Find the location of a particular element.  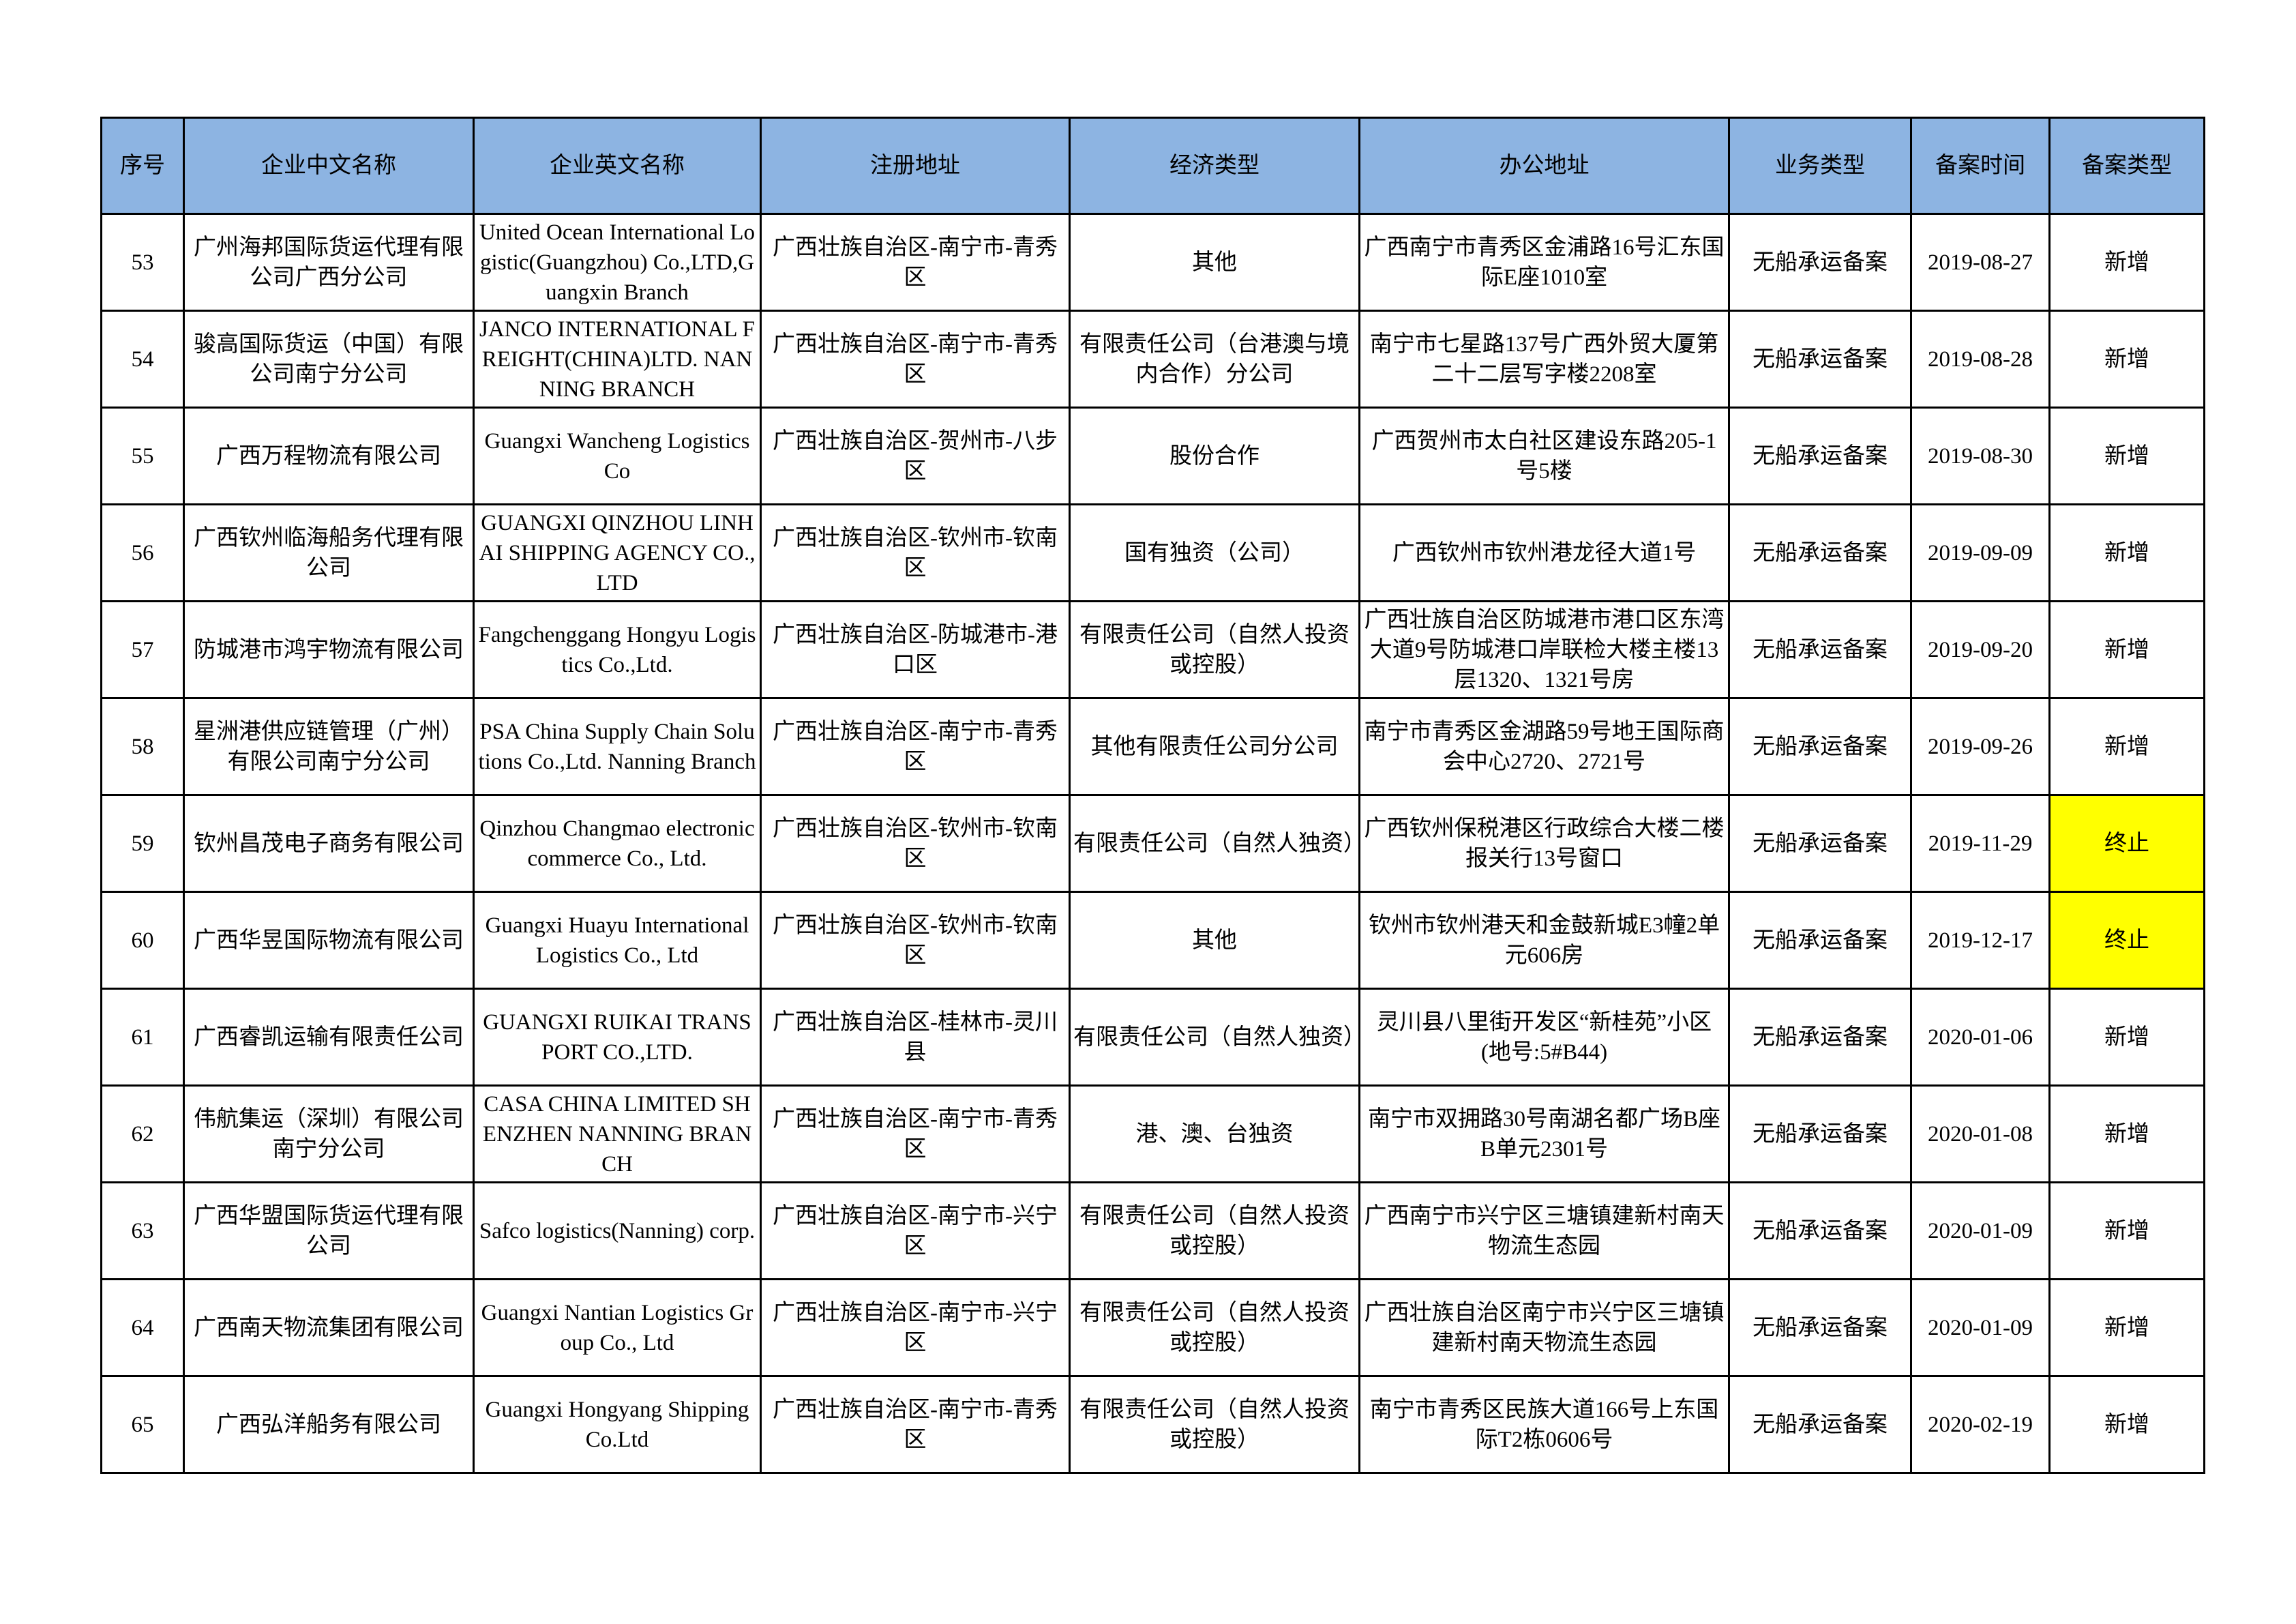

header-reg-address: 注册地址 is located at coordinates (916, 166).